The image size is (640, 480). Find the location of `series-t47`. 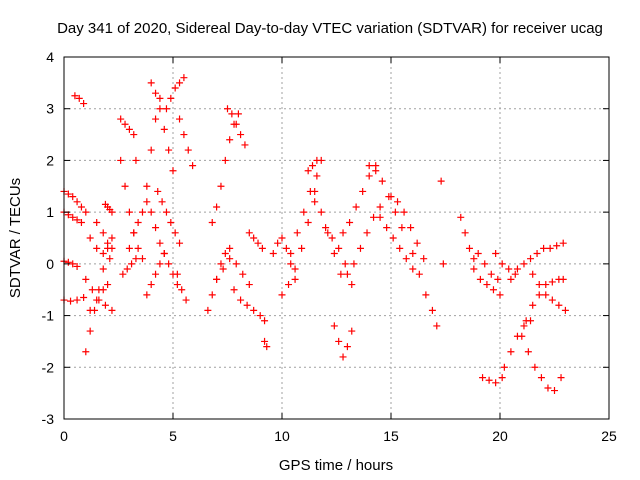

series-t47 is located at coordinates (487, 282).